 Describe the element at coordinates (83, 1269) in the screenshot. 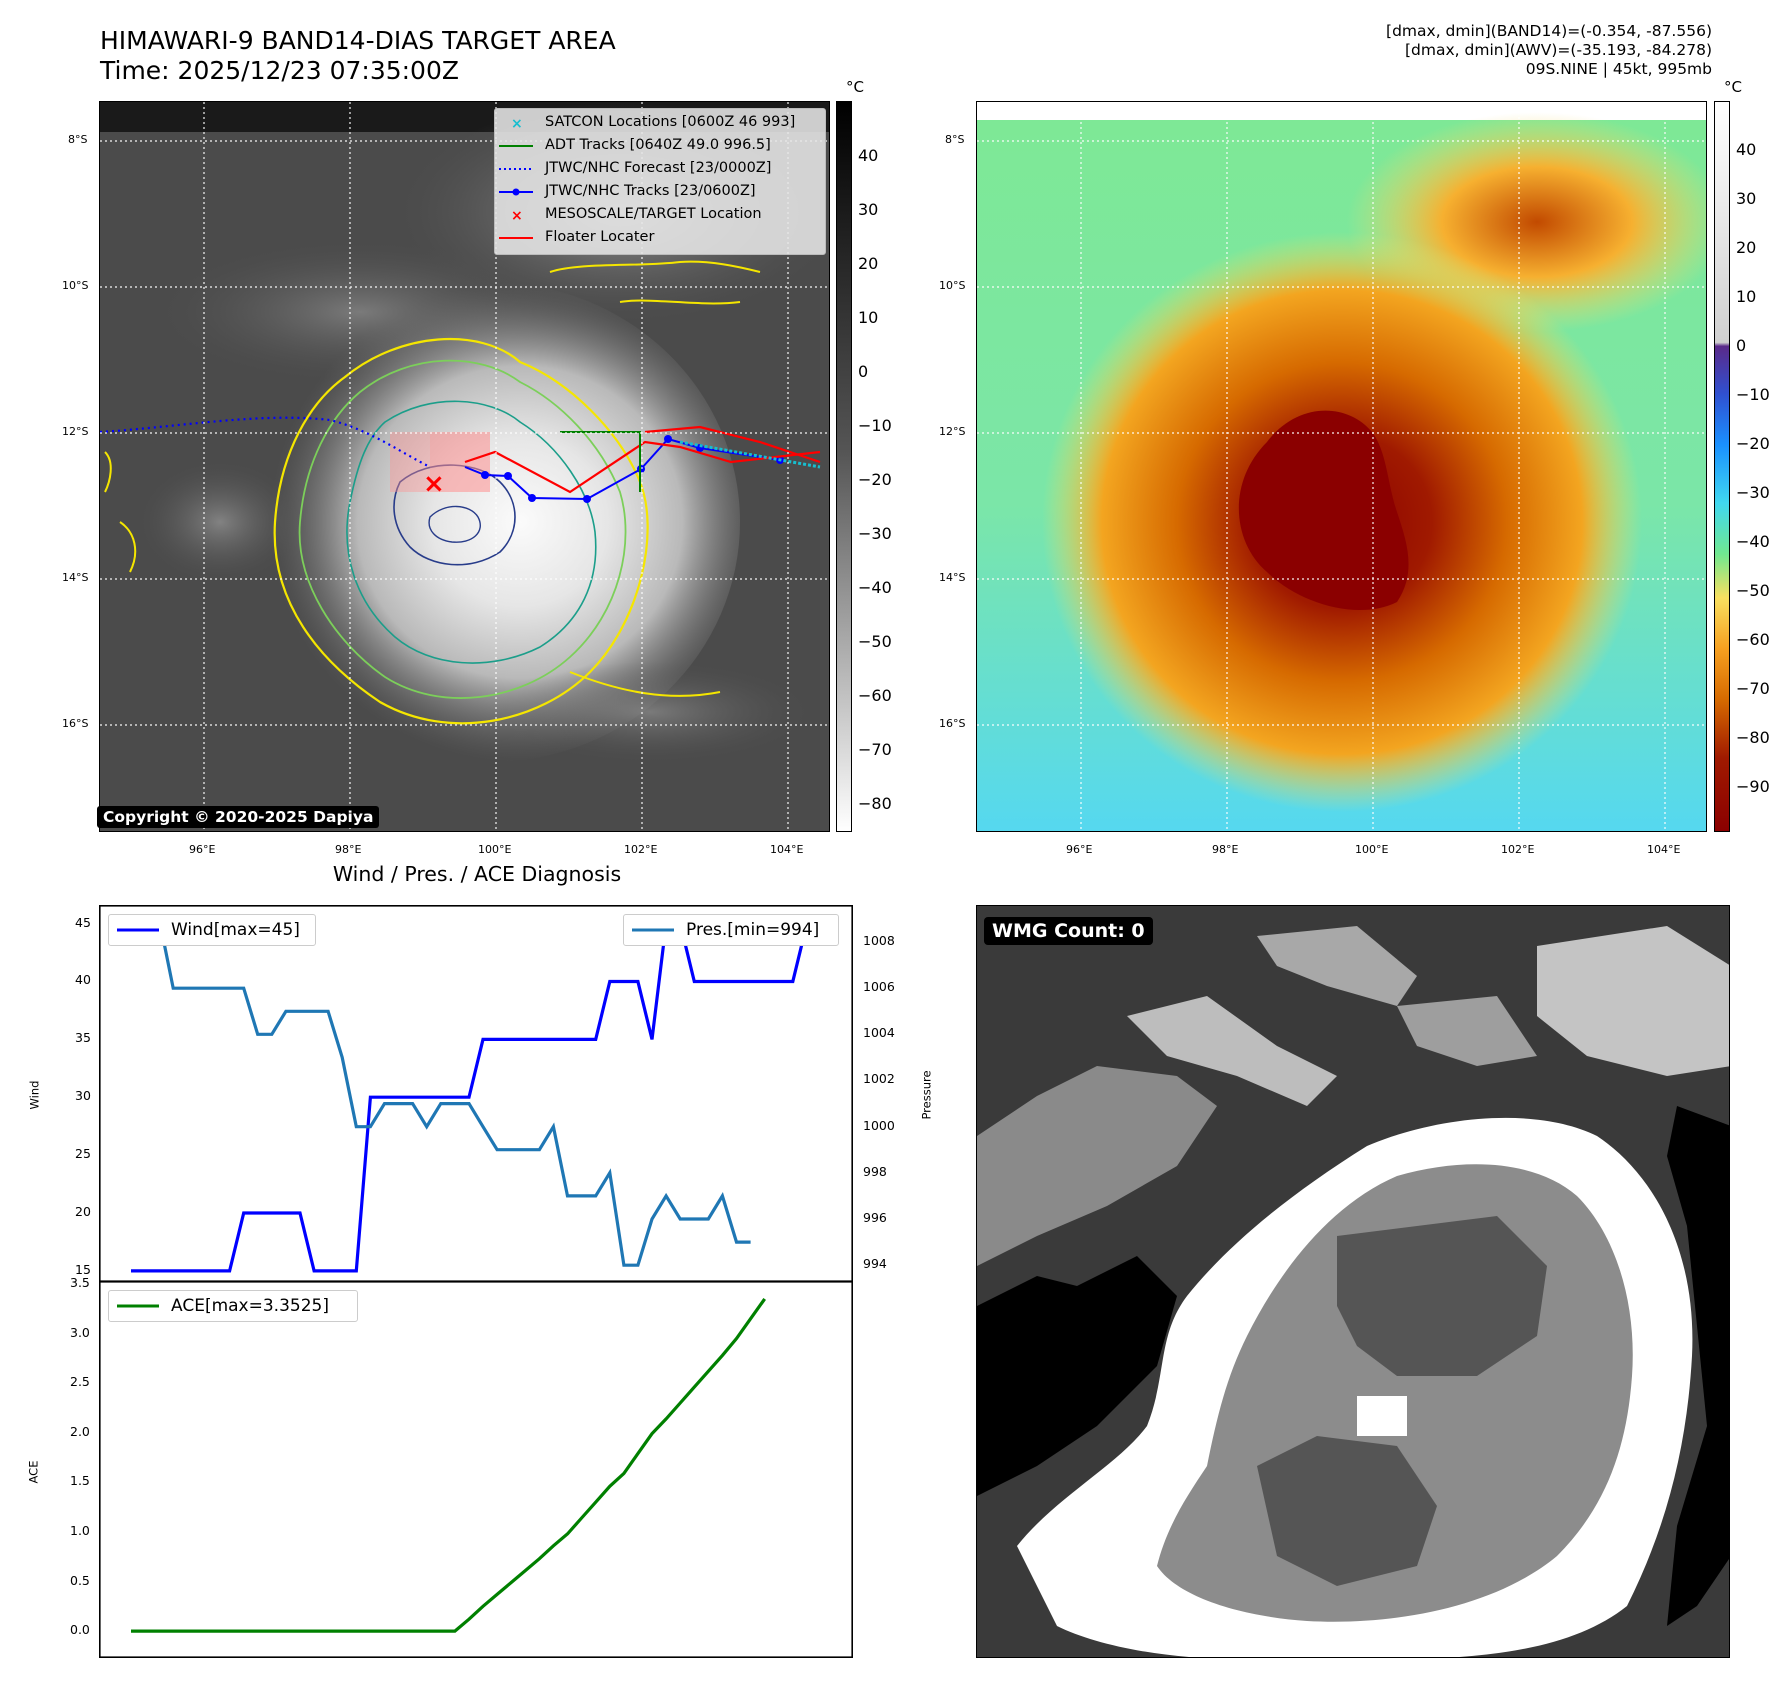

I see `wind-ytick-label: 15` at that location.